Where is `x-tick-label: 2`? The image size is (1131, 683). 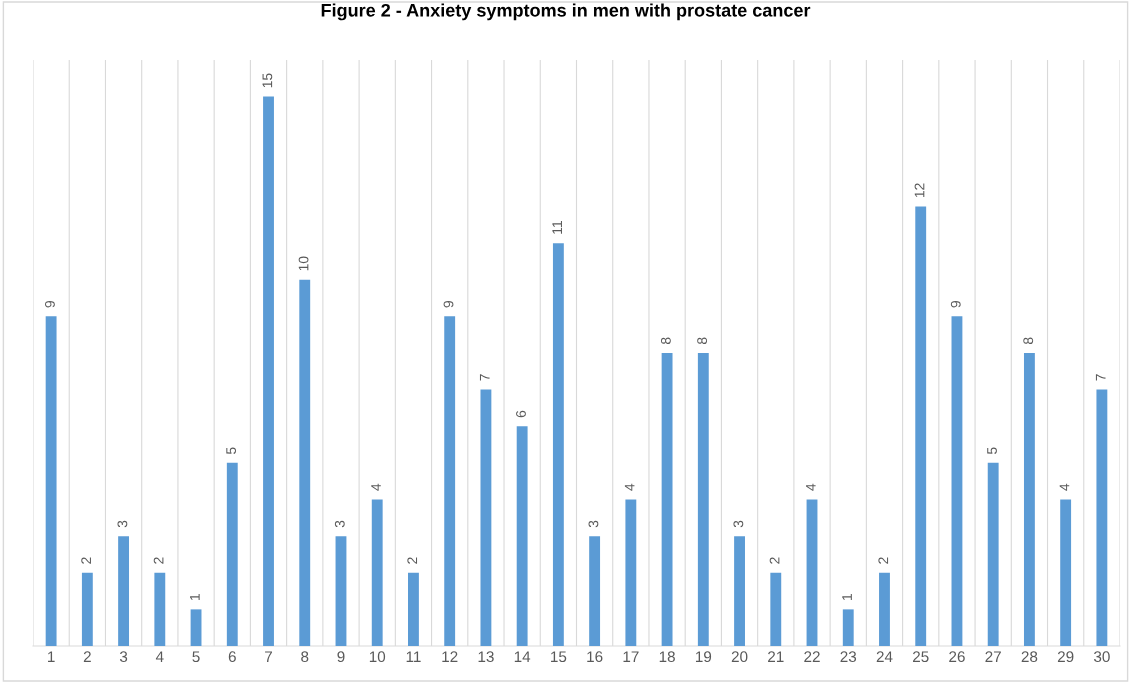 x-tick-label: 2 is located at coordinates (87, 656).